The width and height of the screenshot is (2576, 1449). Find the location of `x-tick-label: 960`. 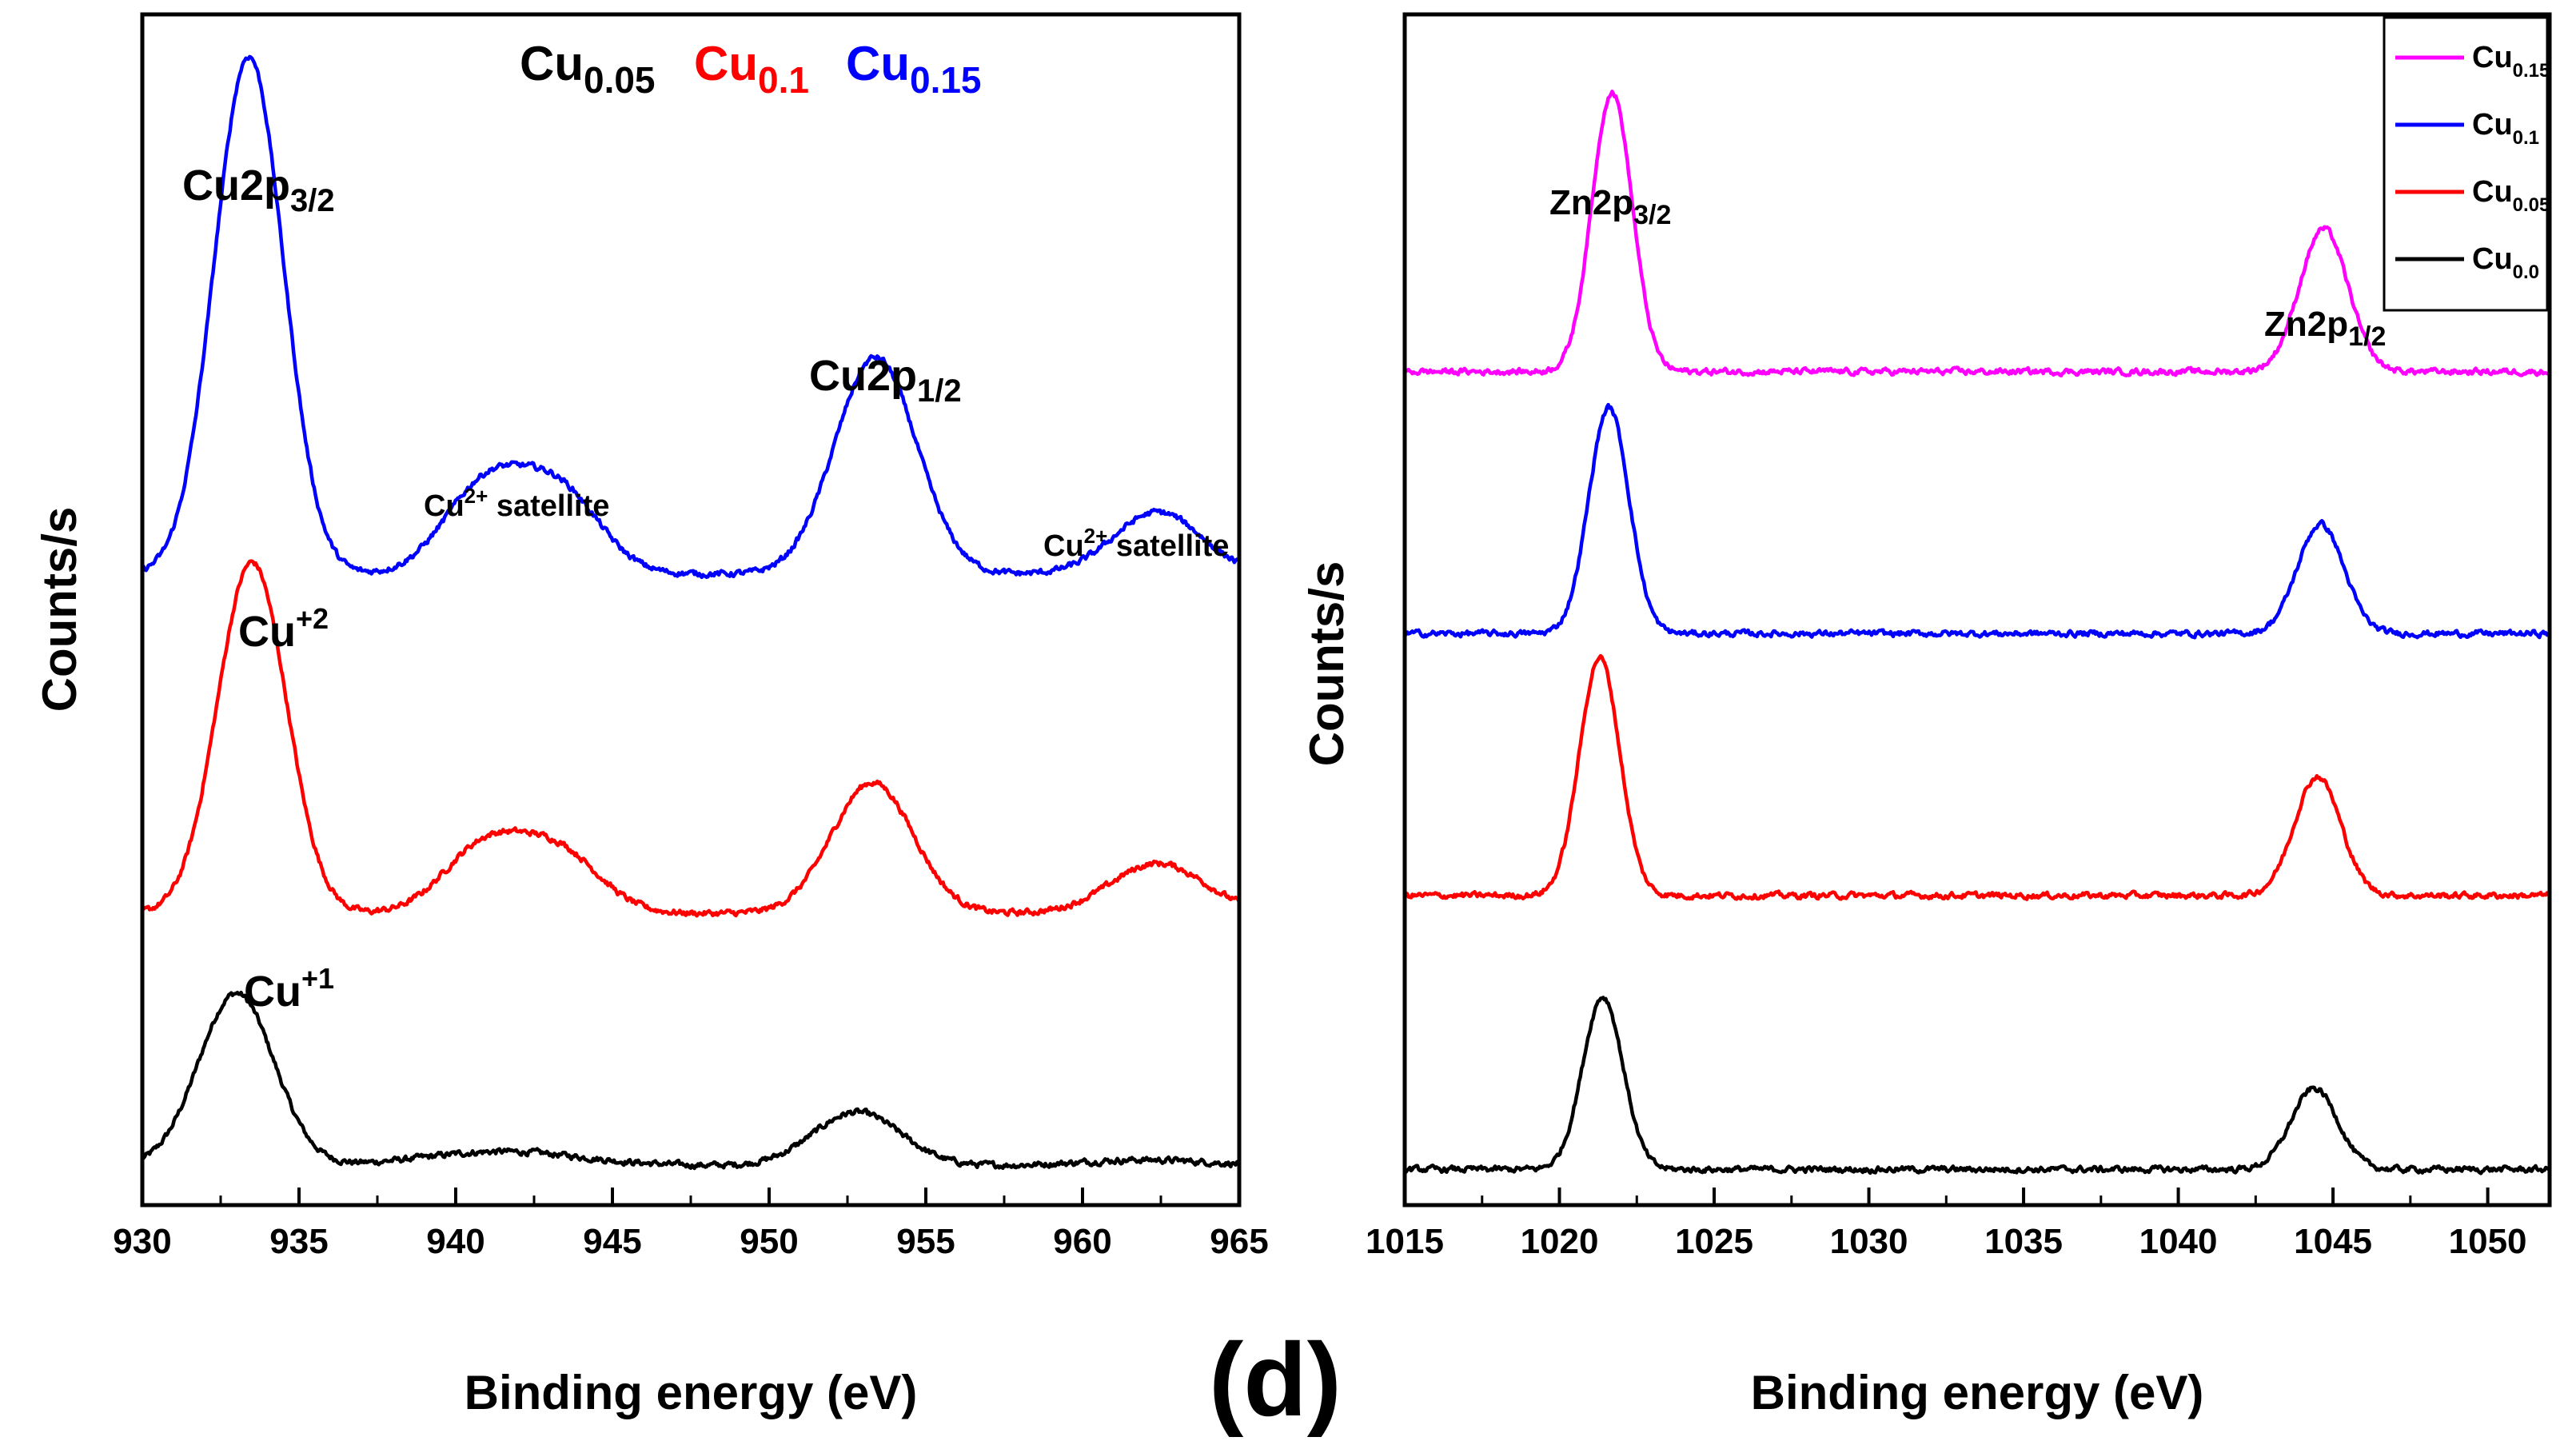

x-tick-label: 960 is located at coordinates (1082, 1242).